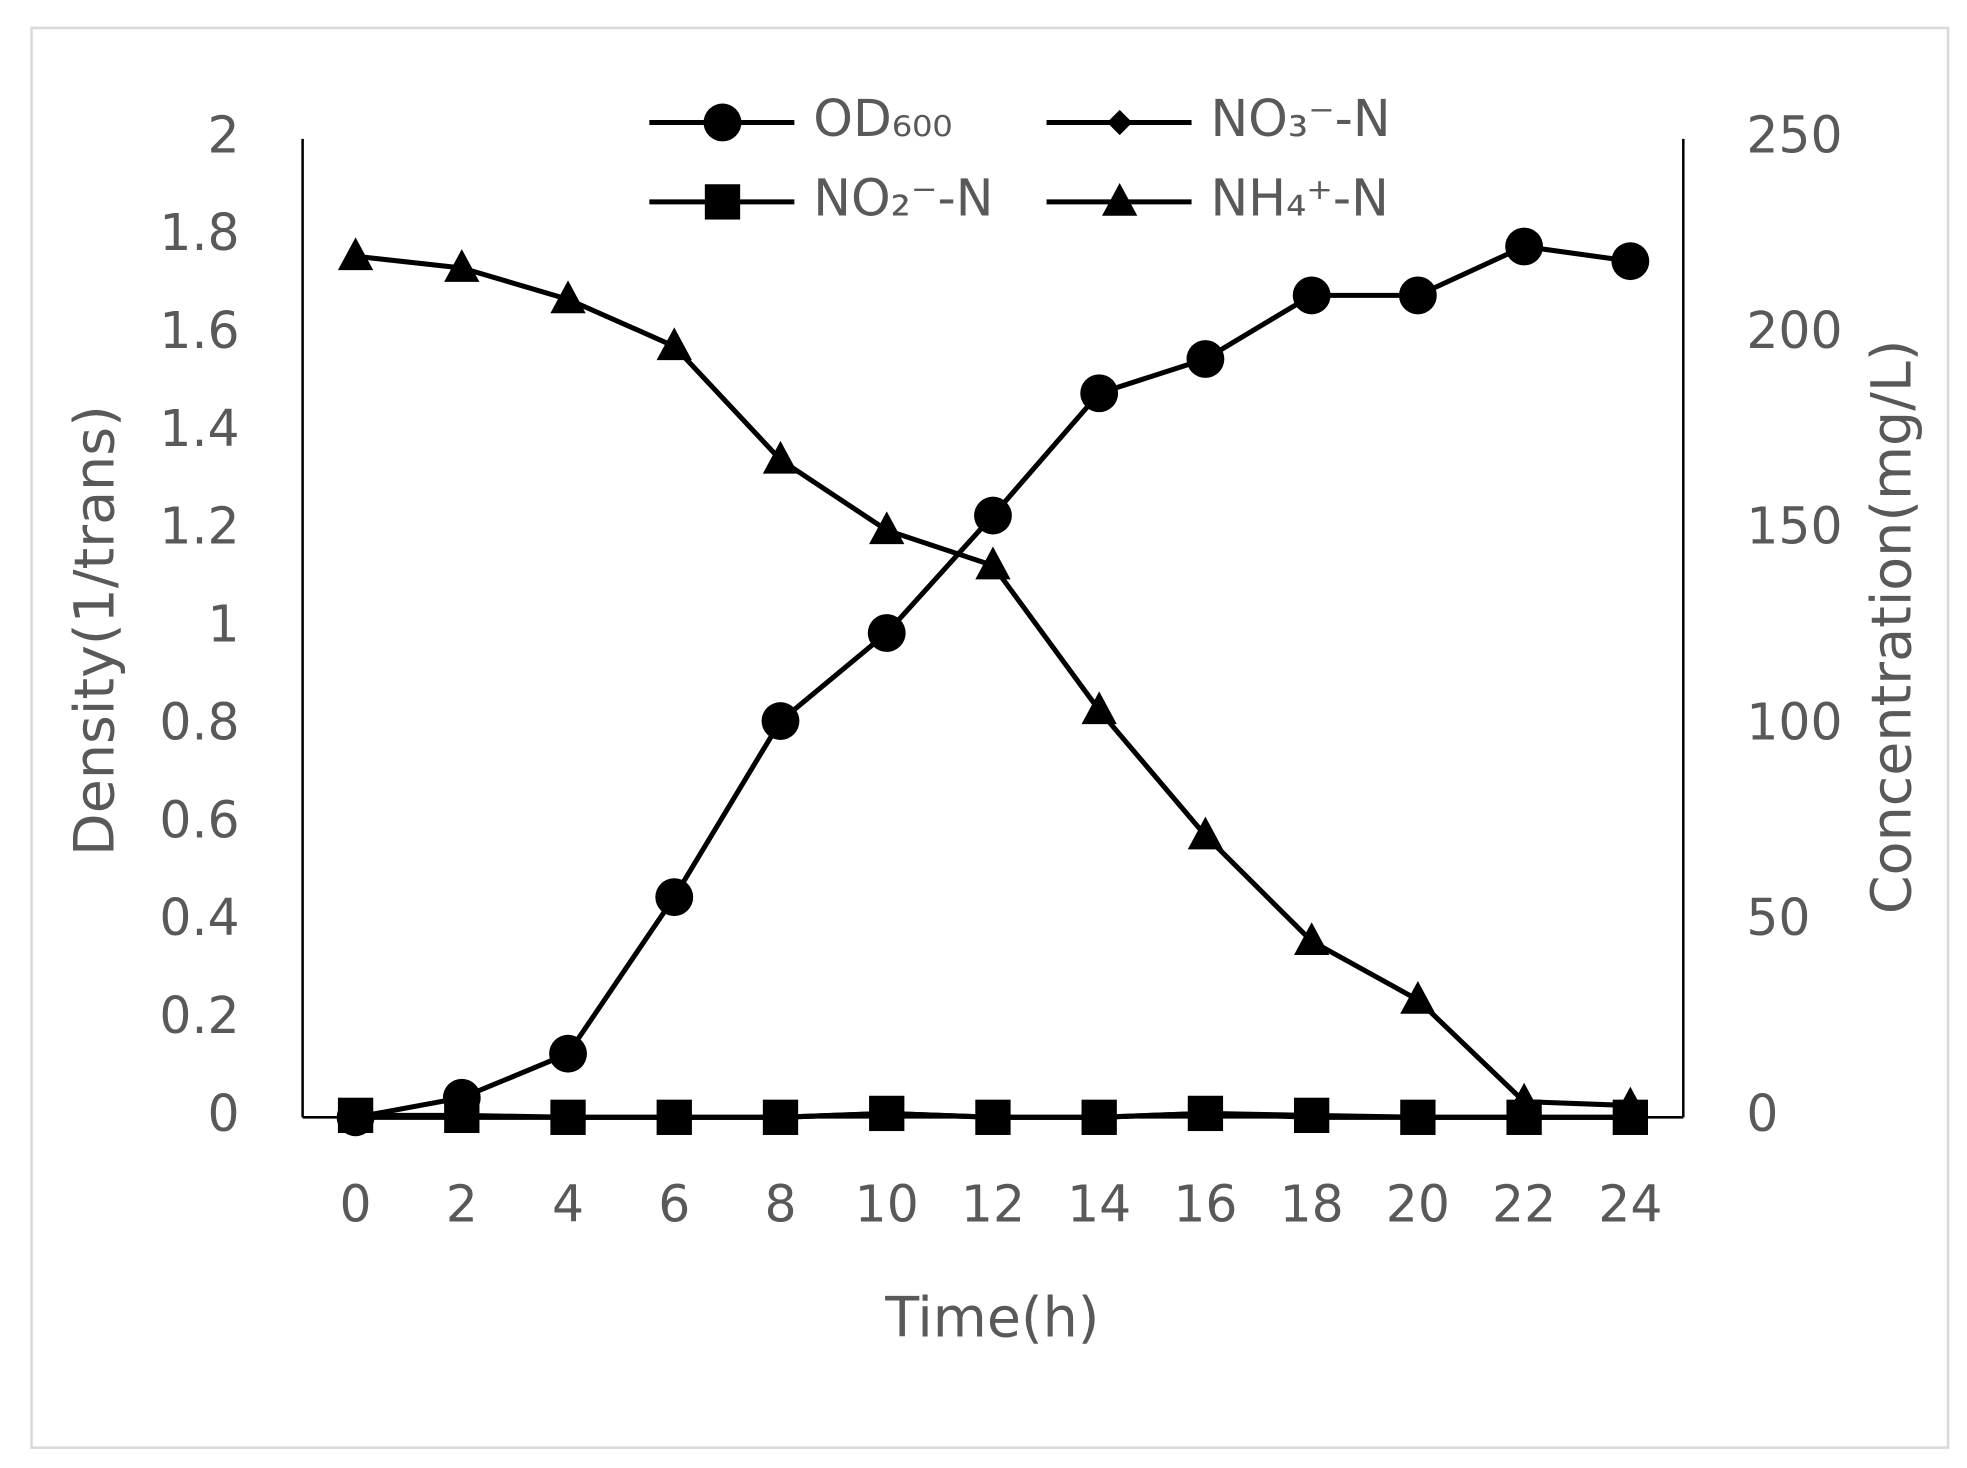 The height and width of the screenshot is (1468, 1967). I want to click on x-tick-label: 16, so click(1205, 1204).